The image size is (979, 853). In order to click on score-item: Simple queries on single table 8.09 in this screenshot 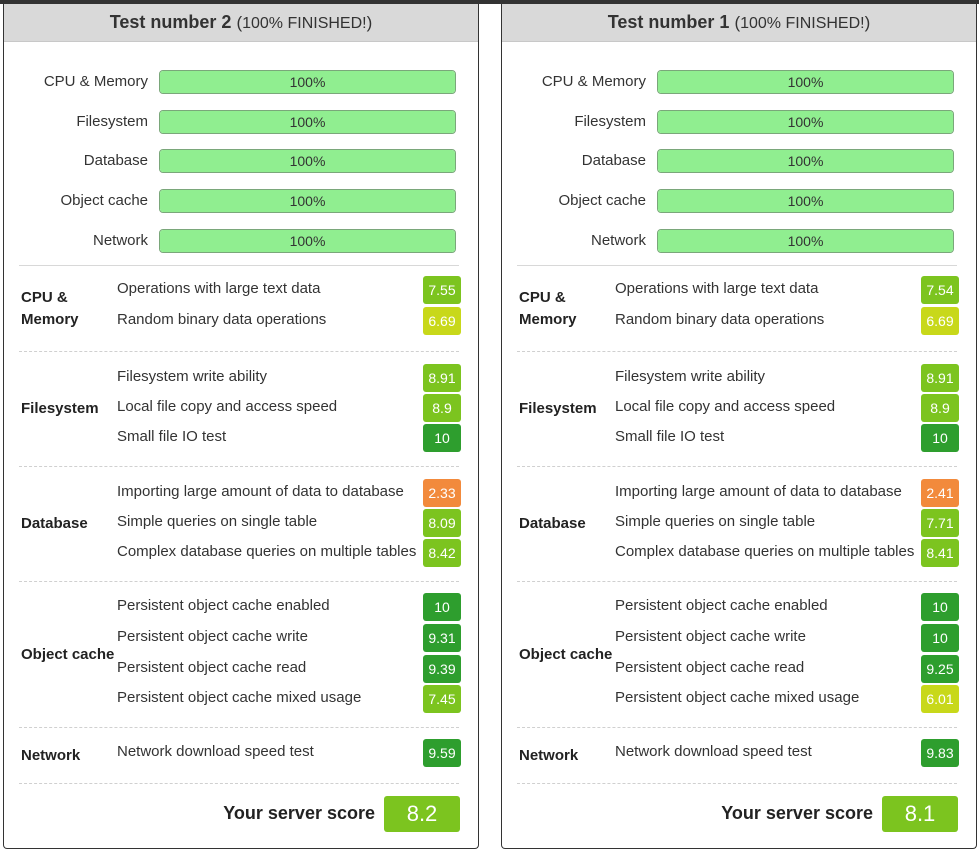, I will do `click(289, 523)`.